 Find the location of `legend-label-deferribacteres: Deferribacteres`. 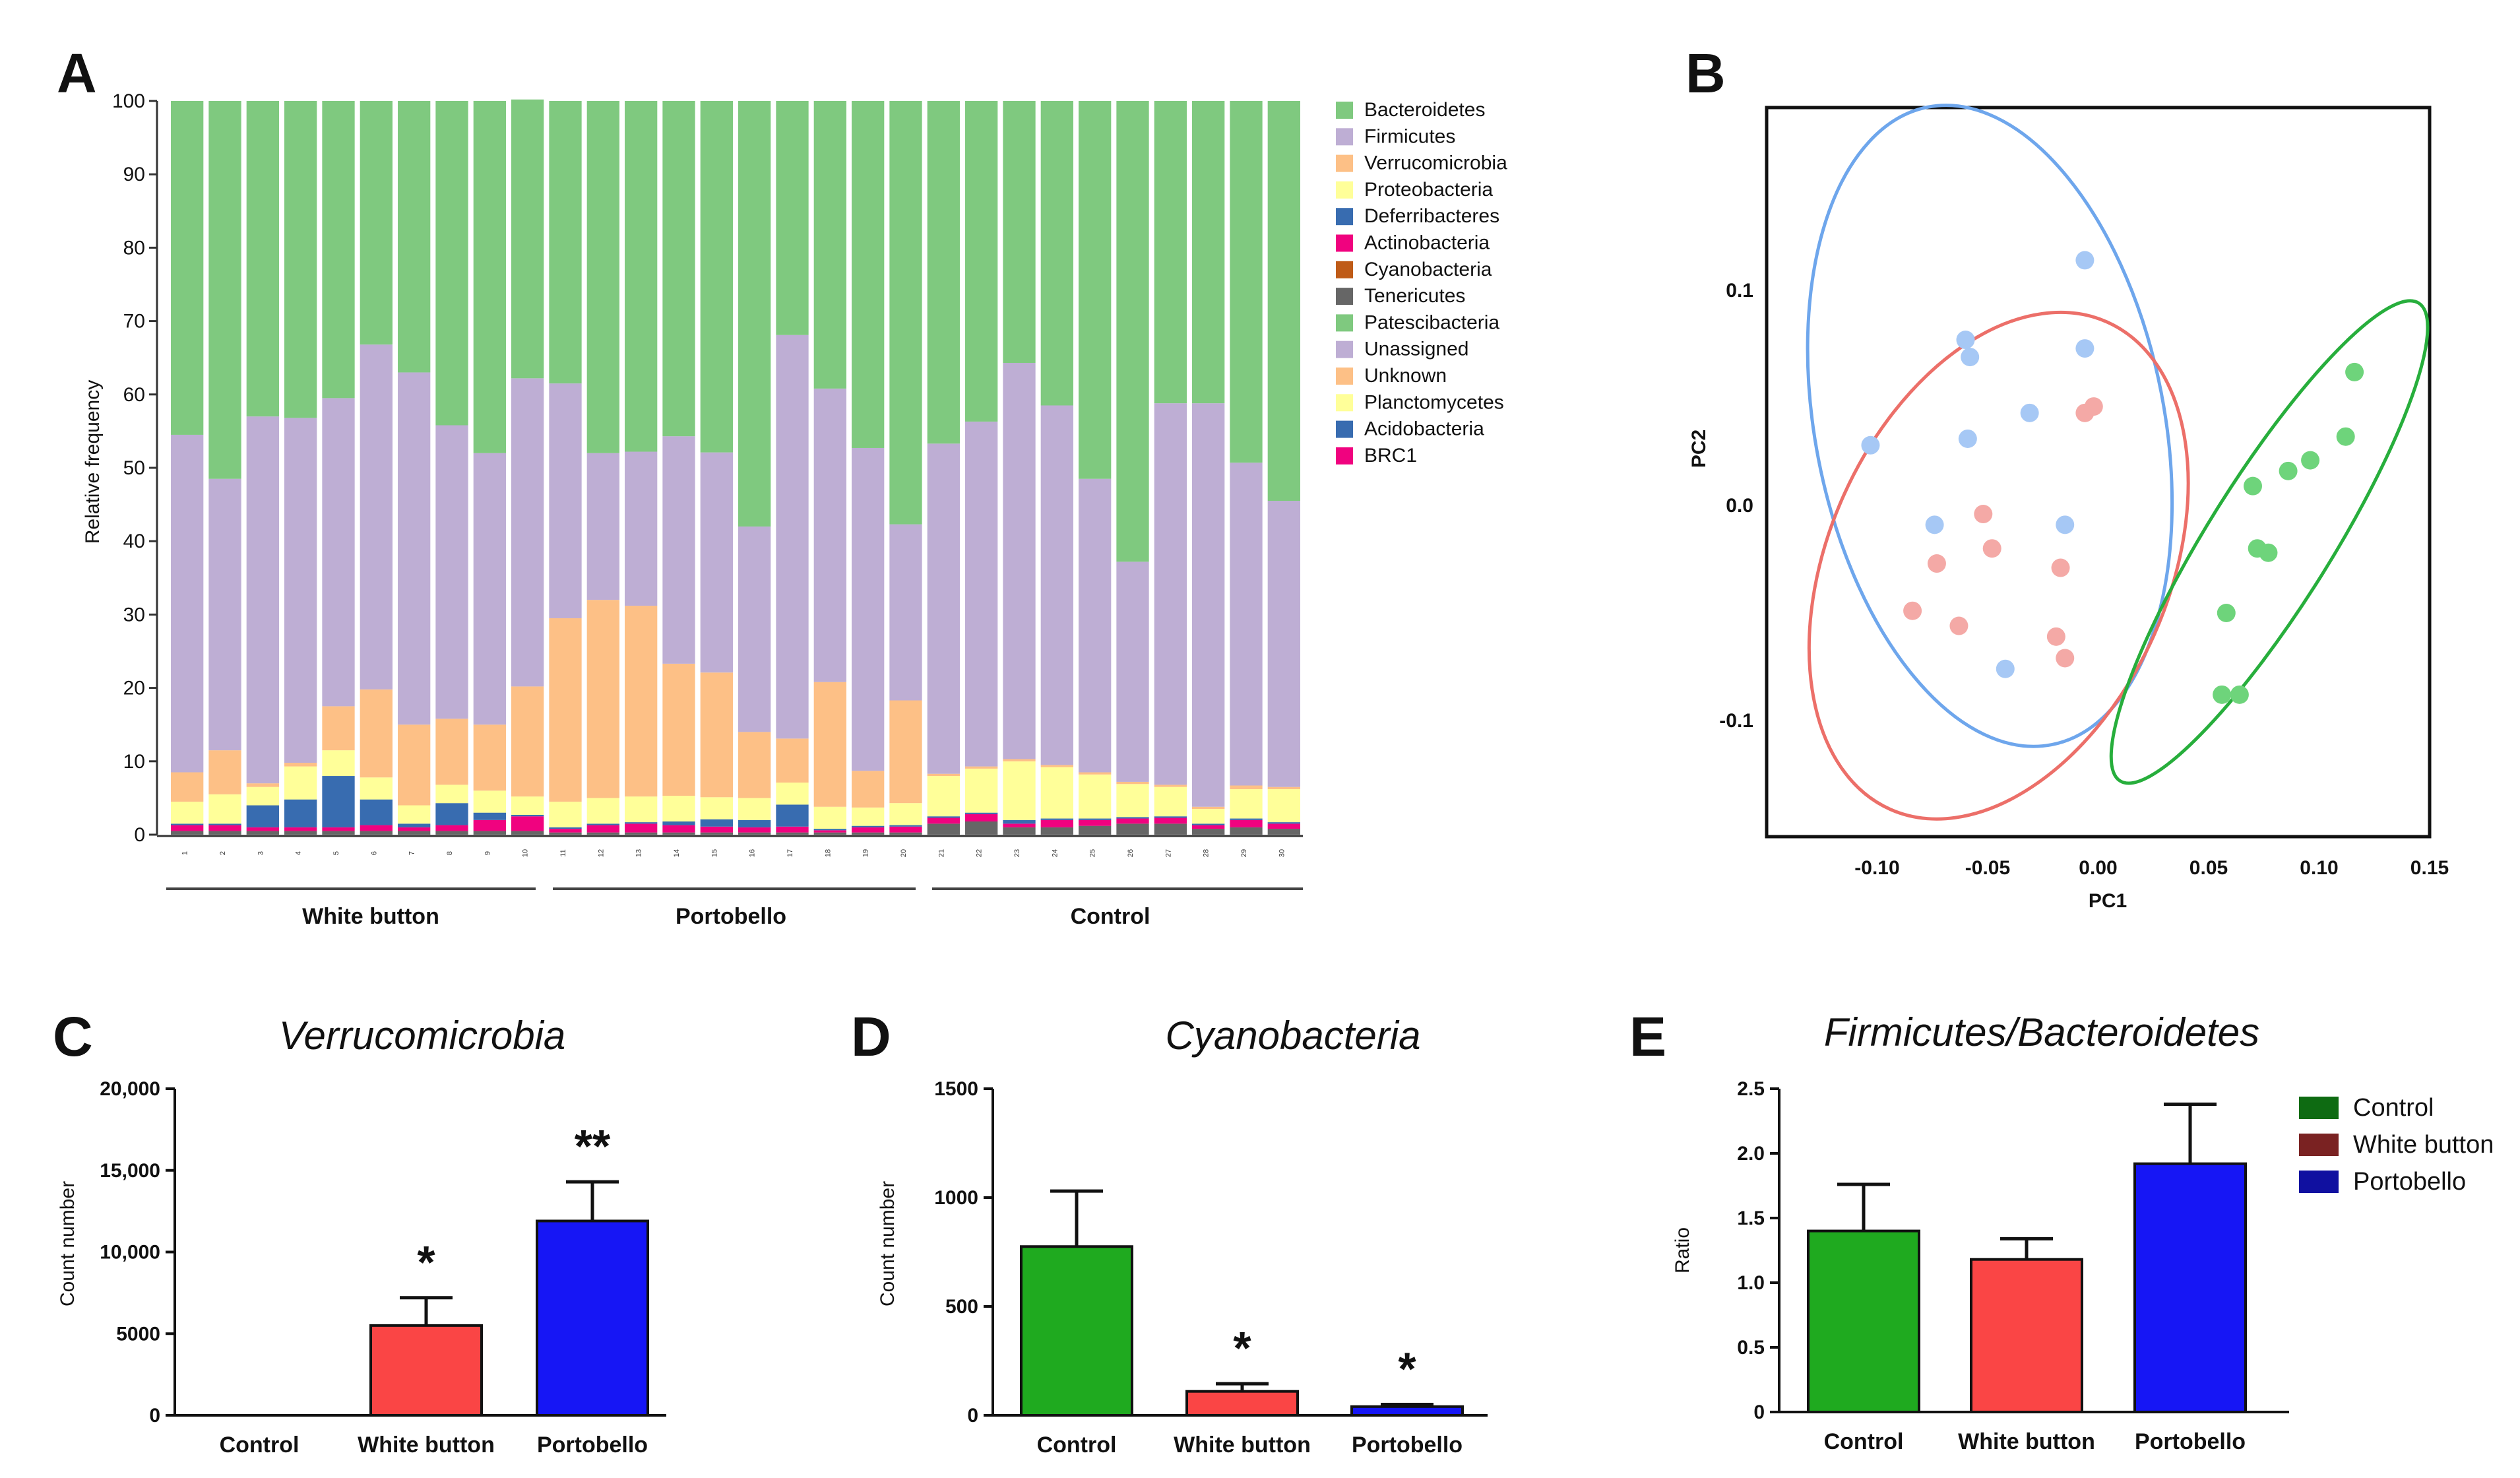

legend-label-deferribacteres: Deferribacteres is located at coordinates (1431, 216).